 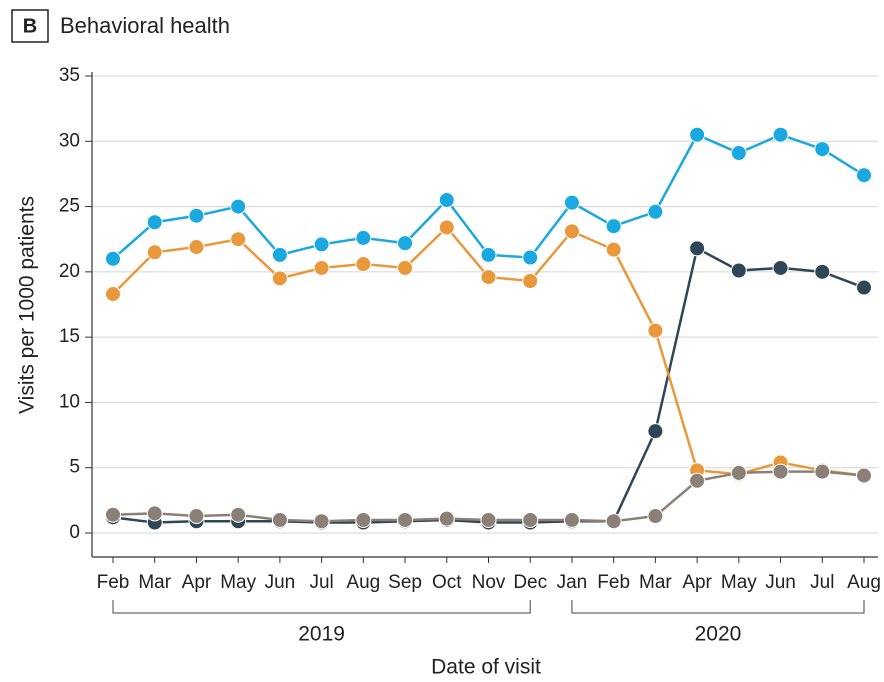 I want to click on chart-title: Behavioral health, so click(x=145, y=25).